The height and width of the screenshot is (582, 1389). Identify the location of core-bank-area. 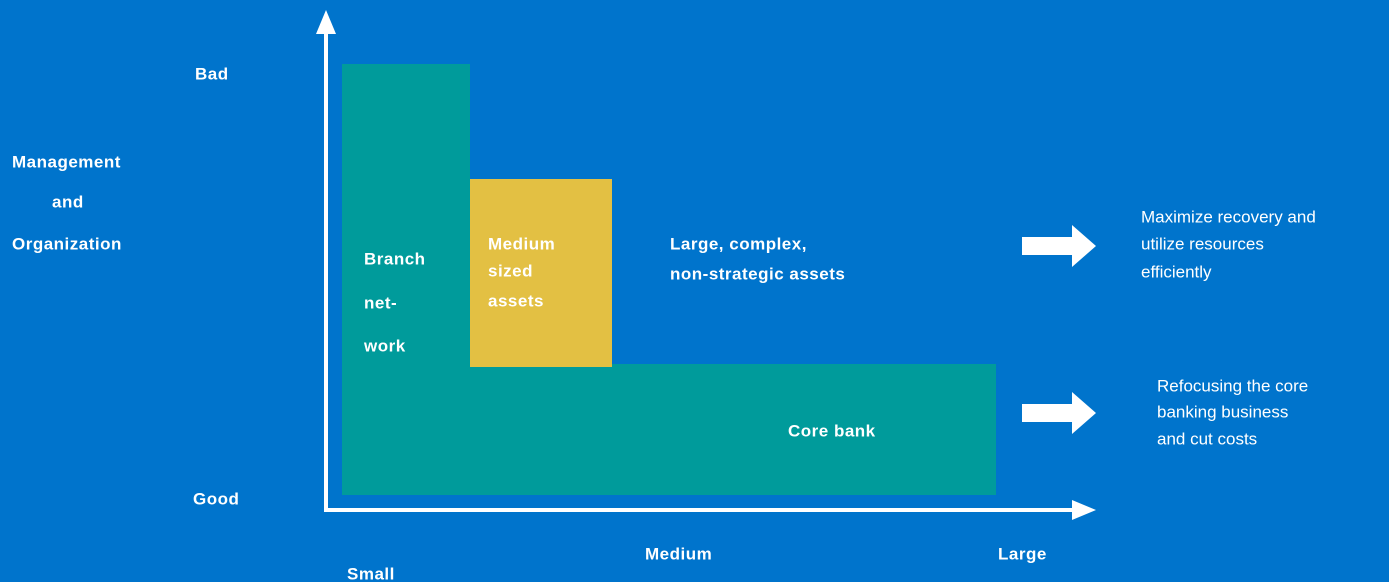
(669, 429).